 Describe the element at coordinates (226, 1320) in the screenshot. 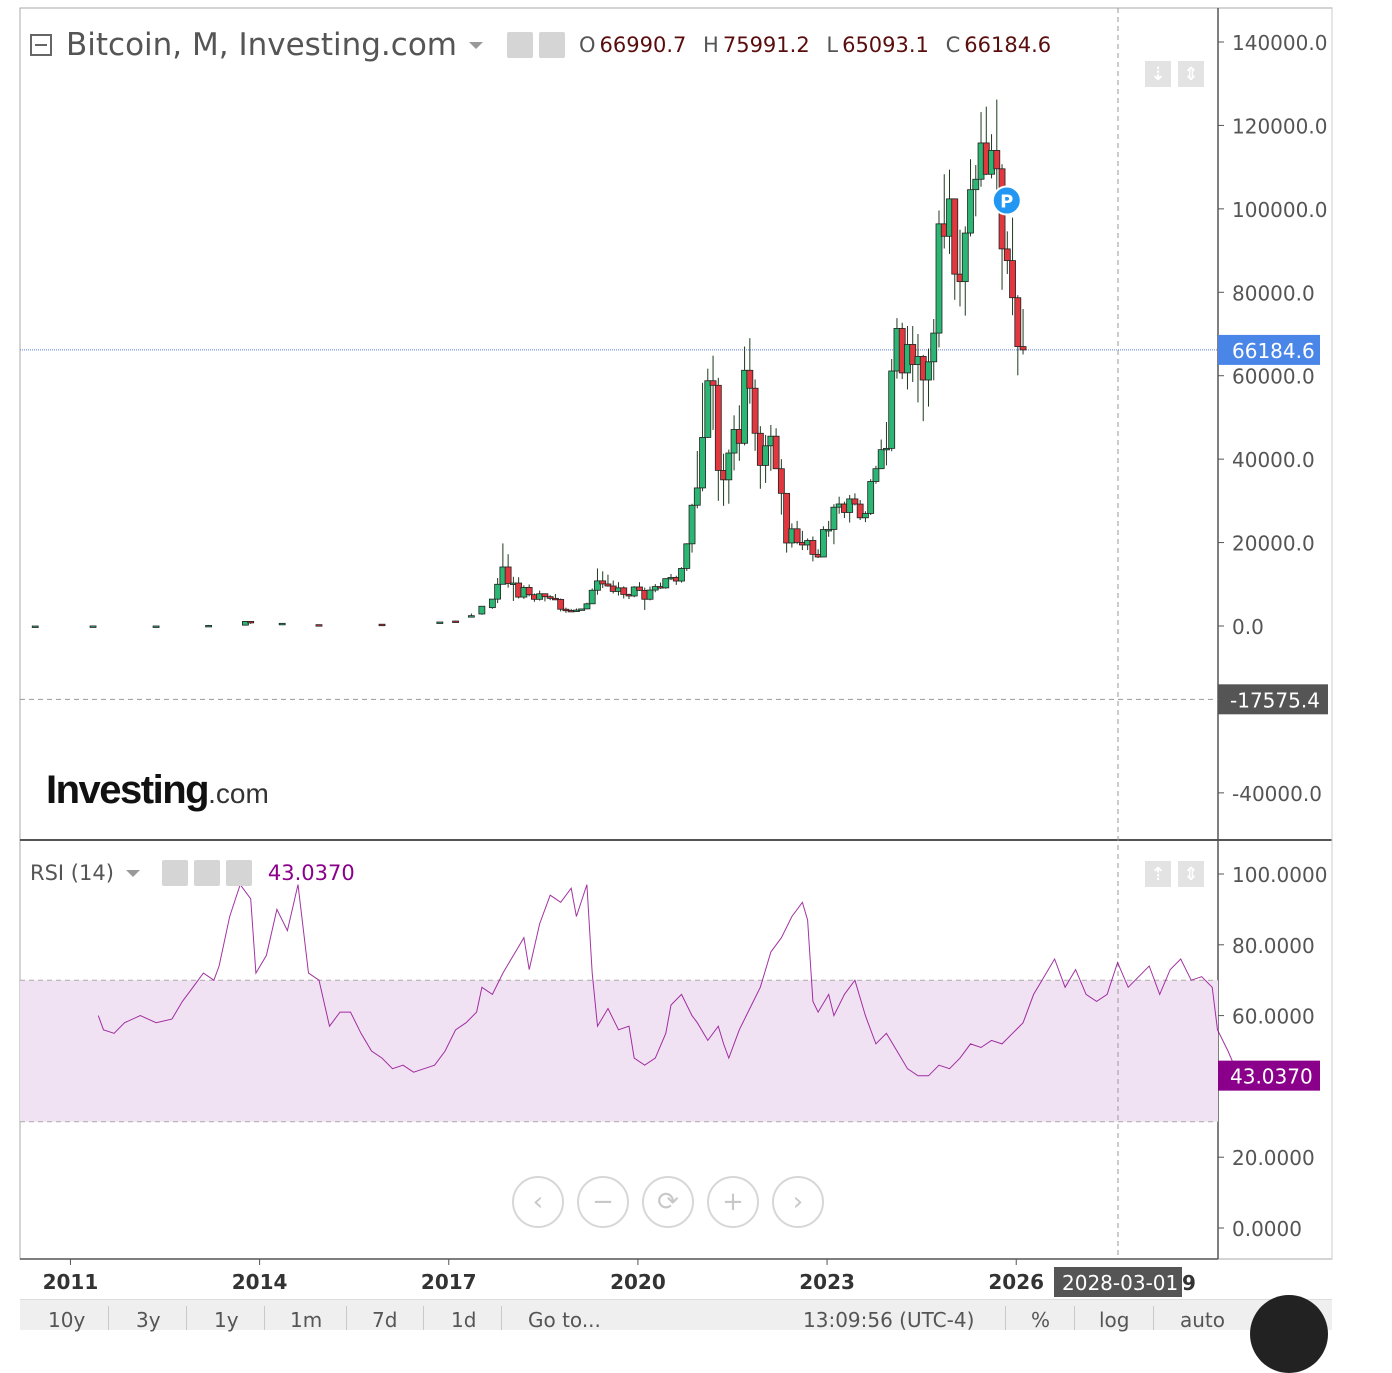

I see `range-1y-button: 1y` at that location.